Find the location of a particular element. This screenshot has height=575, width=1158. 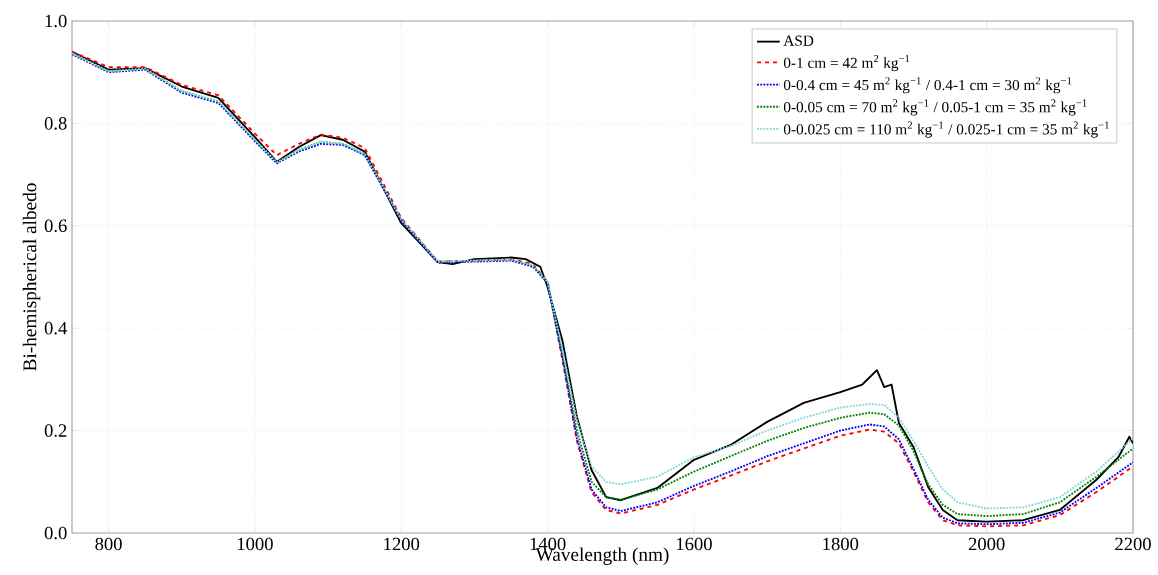

y-tick-label: 0.0 is located at coordinates (55, 533).